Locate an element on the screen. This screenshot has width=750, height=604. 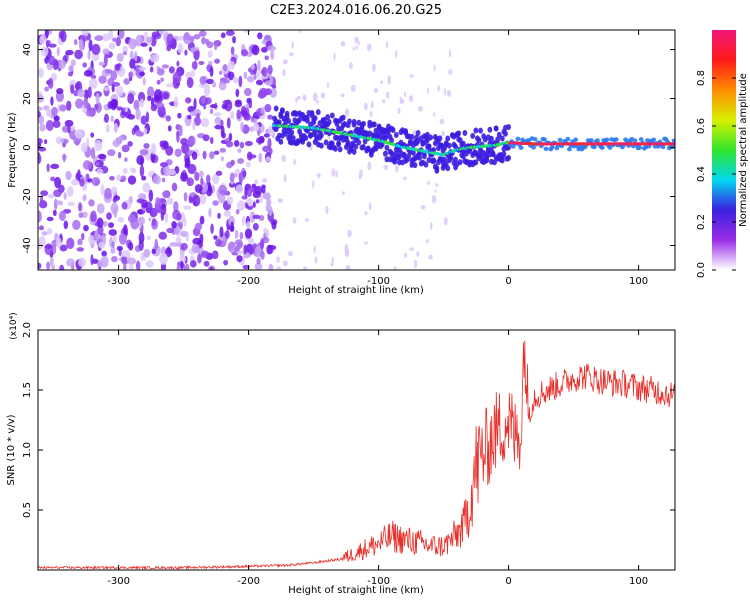
snr-x-tick-label: 100 is located at coordinates (638, 581).